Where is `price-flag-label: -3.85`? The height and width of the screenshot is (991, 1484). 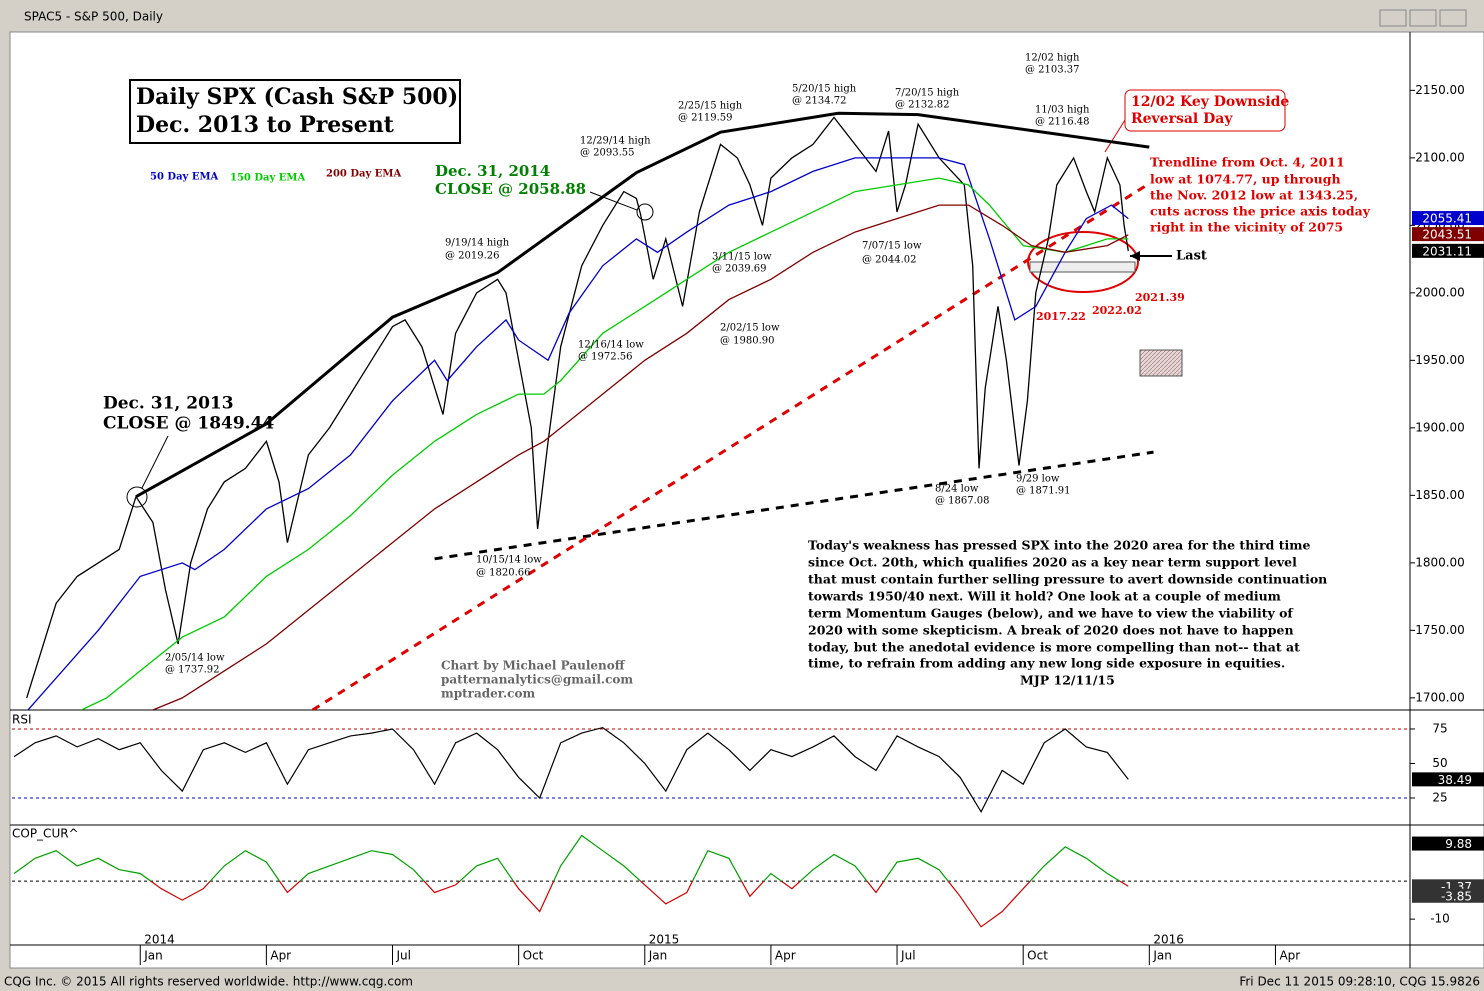 price-flag-label: -3.85 is located at coordinates (1456, 896).